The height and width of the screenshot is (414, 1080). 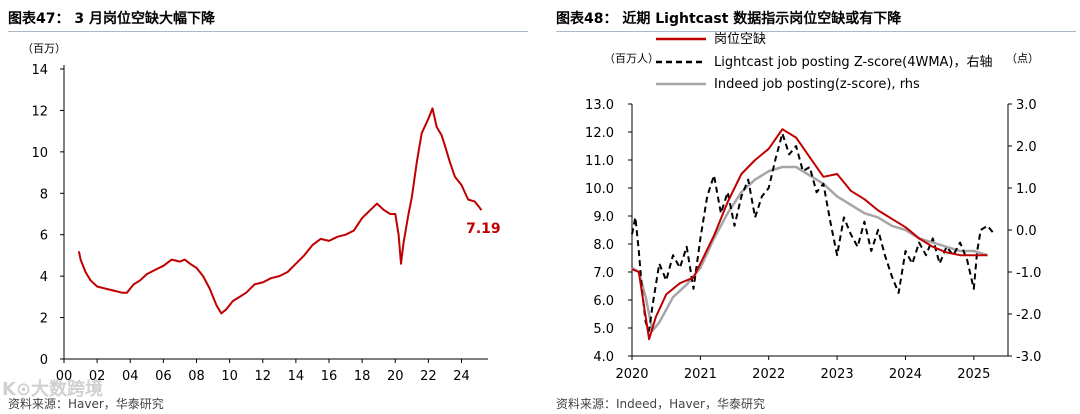 I want to click on right-y2-tick-label: -2.0, so click(x=1028, y=315).